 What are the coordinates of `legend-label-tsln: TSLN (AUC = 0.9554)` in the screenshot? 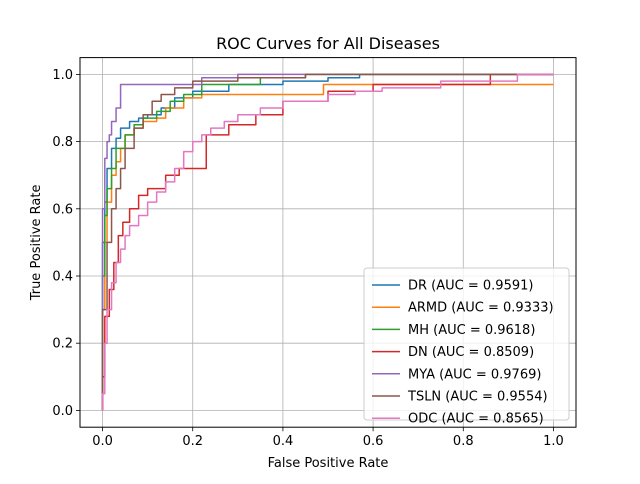 It's located at (477, 397).